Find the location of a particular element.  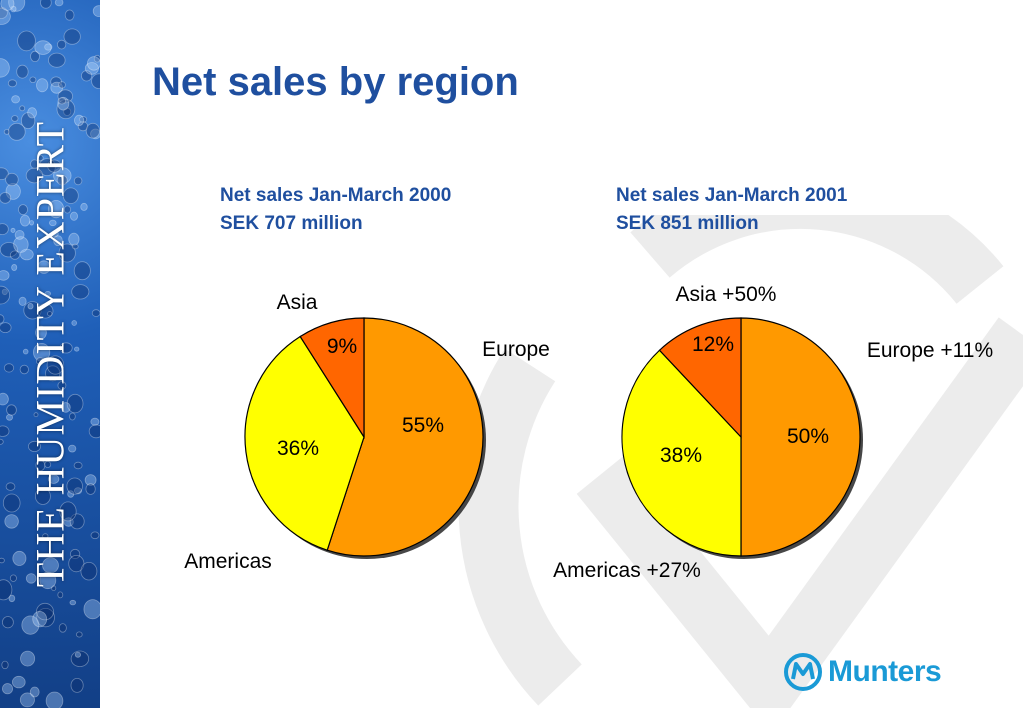

page-title: Net sales by region is located at coordinates (335, 82).